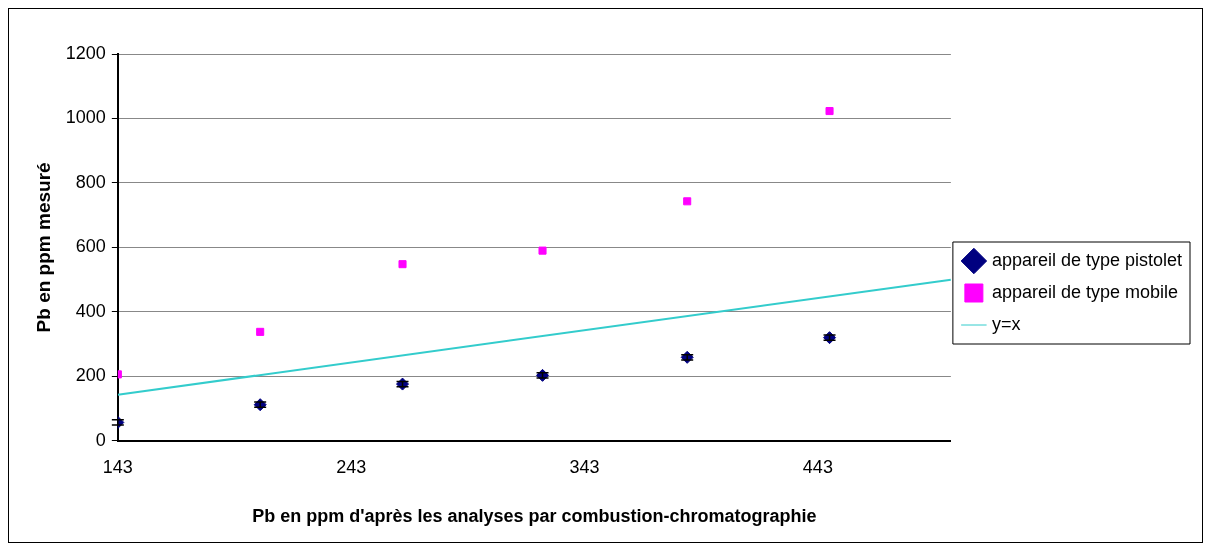 This screenshot has width=1213, height=553. What do you see at coordinates (351, 466) in the screenshot?
I see `x-tick-label: 243` at bounding box center [351, 466].